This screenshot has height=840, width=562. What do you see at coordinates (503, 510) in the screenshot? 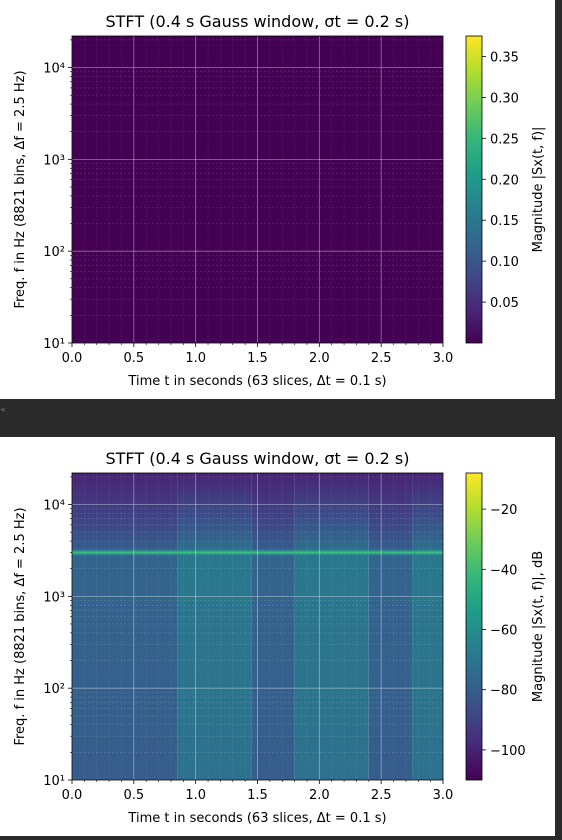
I see `colorbar-tick-label: −20` at bounding box center [503, 510].